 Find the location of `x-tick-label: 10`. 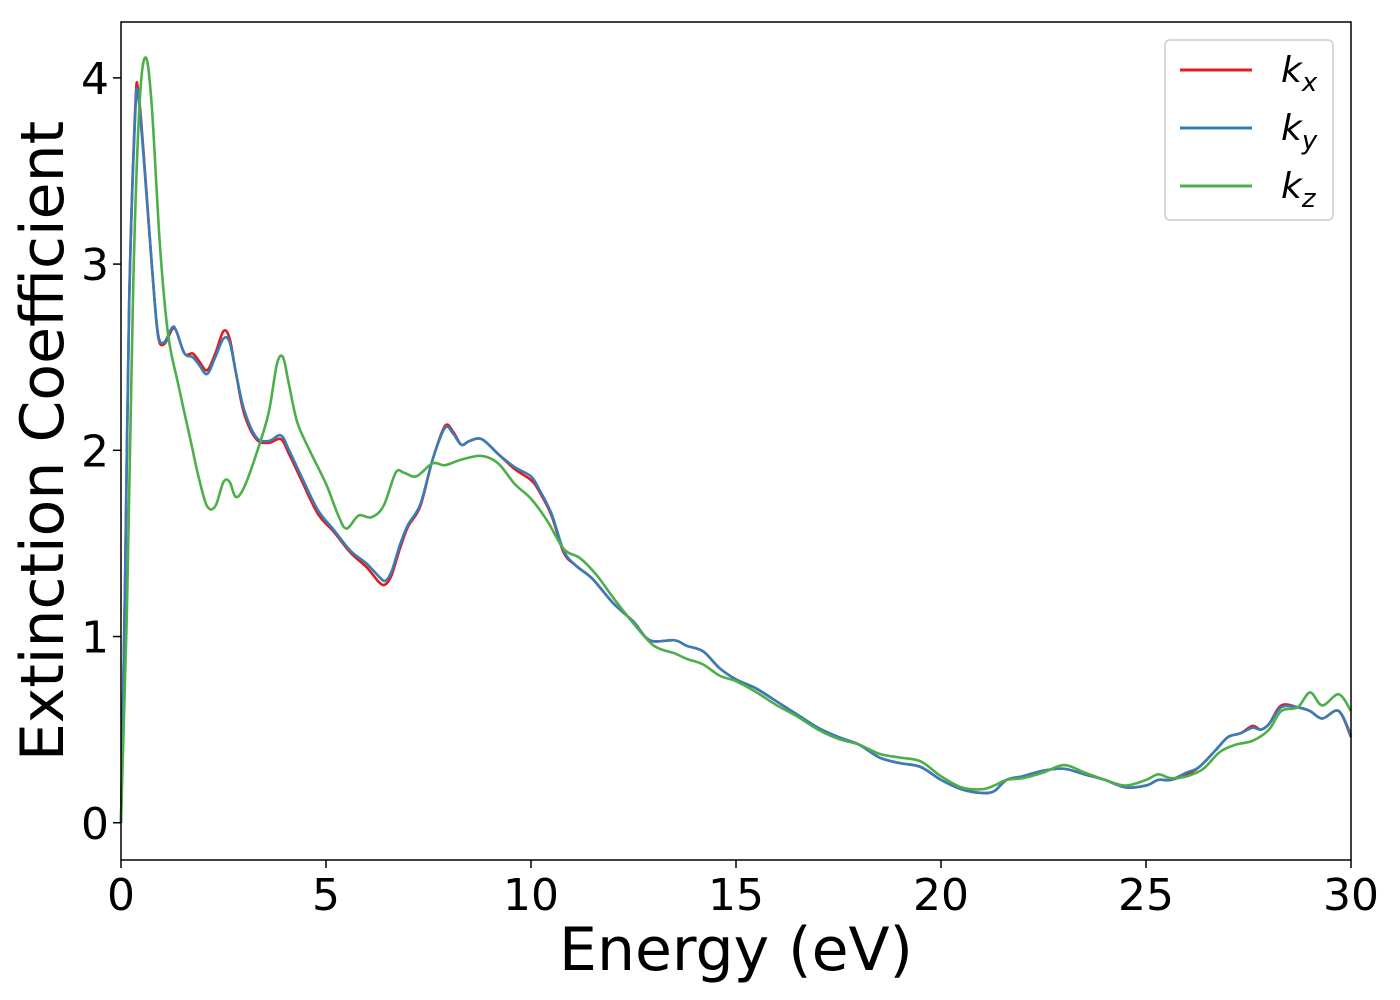

x-tick-label: 10 is located at coordinates (531, 895).